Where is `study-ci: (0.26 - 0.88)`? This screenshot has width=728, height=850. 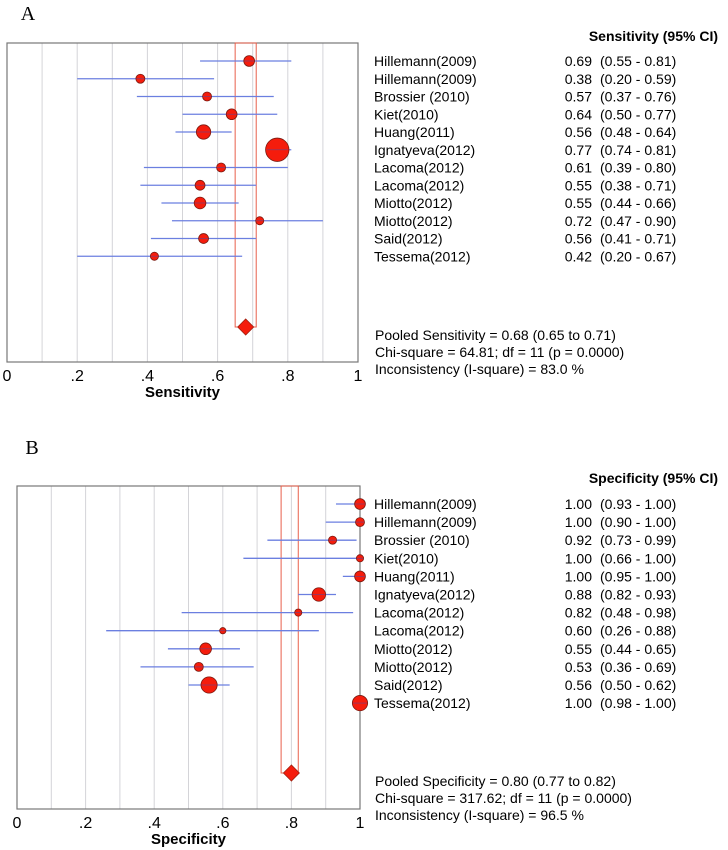
study-ci: (0.26 - 0.88) is located at coordinates (638, 631).